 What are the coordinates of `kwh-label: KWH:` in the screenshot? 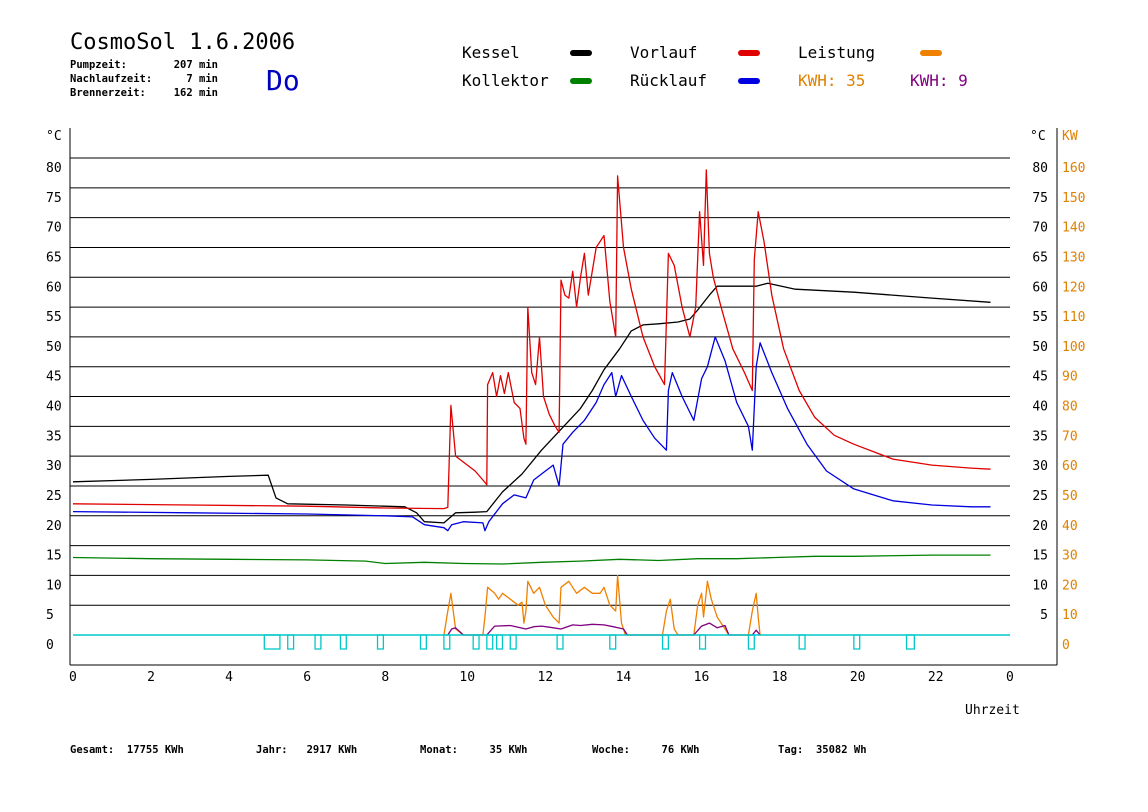 It's located at (817, 80).